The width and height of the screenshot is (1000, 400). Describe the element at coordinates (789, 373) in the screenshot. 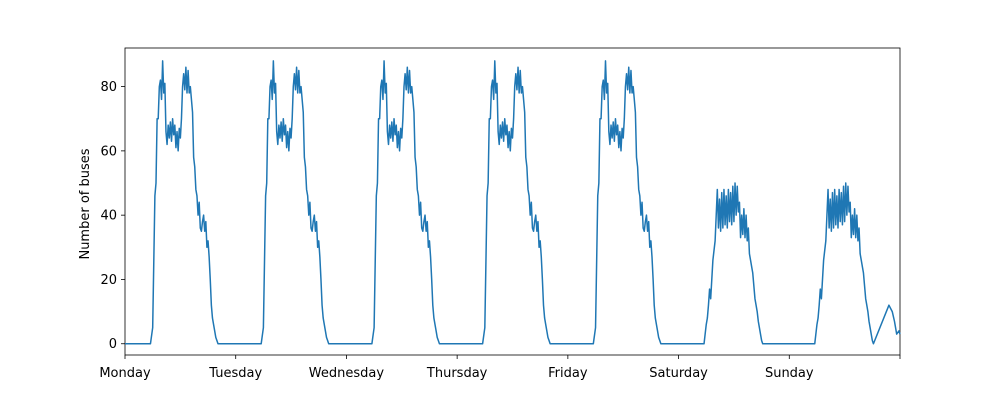

I see `x-tick-label: Sunday` at that location.